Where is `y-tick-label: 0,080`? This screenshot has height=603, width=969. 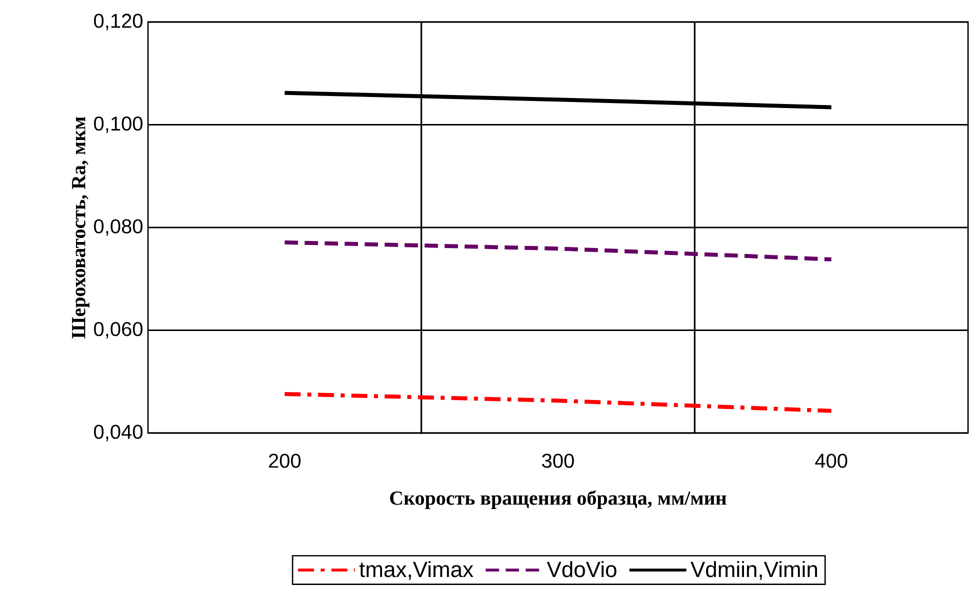
y-tick-label: 0,080 is located at coordinates (118, 227).